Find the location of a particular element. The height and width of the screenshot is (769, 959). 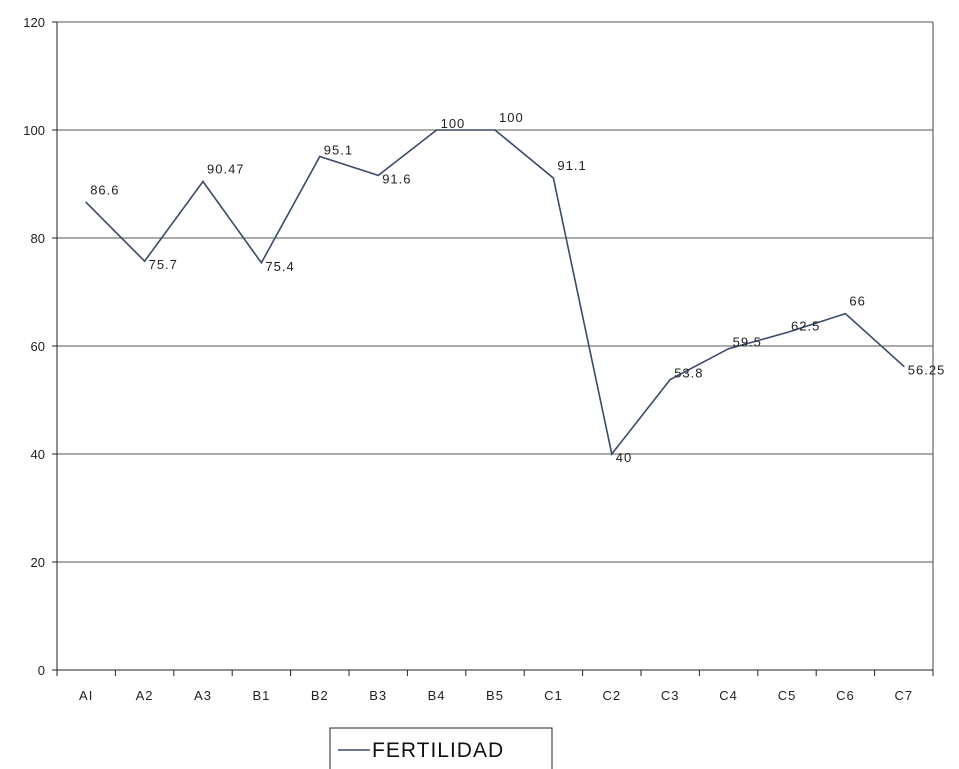

x-tick-label-C4: C4 is located at coordinates (728, 695).